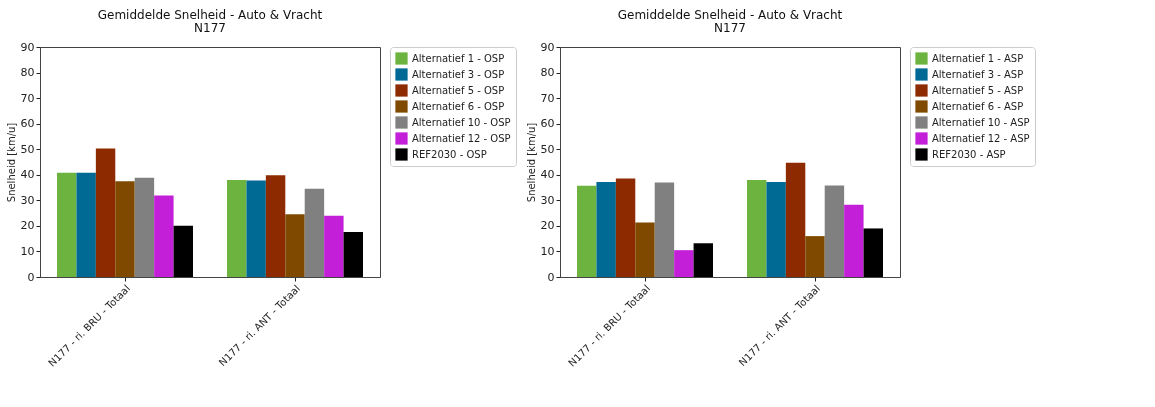  I want to click on legend-label: Alternatief 6 - OSP, so click(458, 106).